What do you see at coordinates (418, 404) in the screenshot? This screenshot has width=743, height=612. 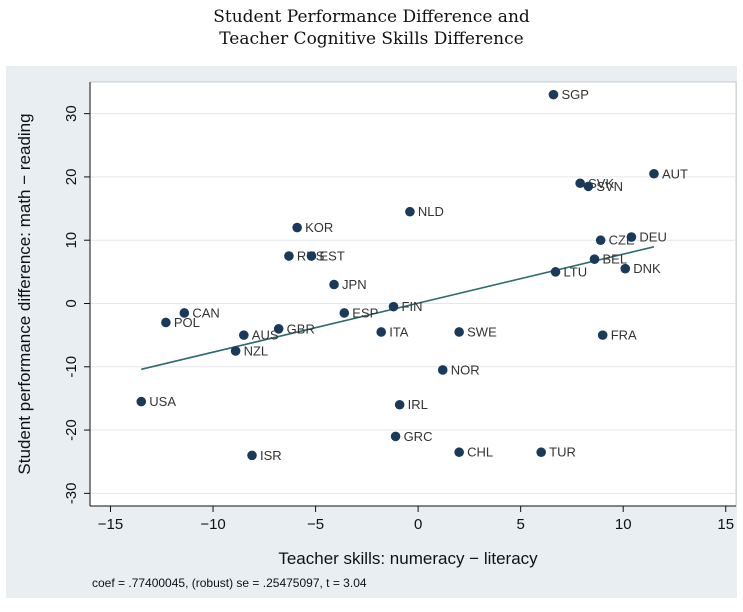 I see `point-label: IRL` at bounding box center [418, 404].